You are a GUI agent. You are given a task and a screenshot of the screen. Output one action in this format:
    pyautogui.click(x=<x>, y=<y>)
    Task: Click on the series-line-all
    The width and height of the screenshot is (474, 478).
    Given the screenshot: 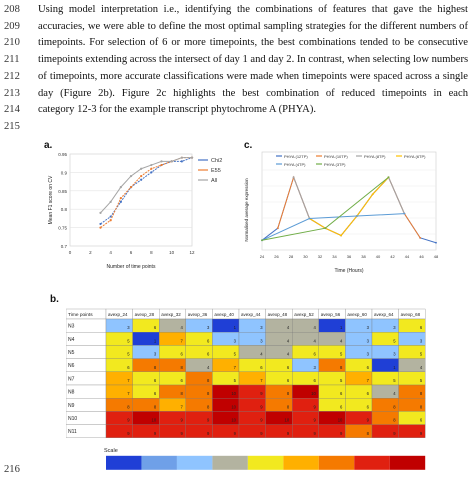 What is the action you would take?
    pyautogui.click(x=146, y=185)
    